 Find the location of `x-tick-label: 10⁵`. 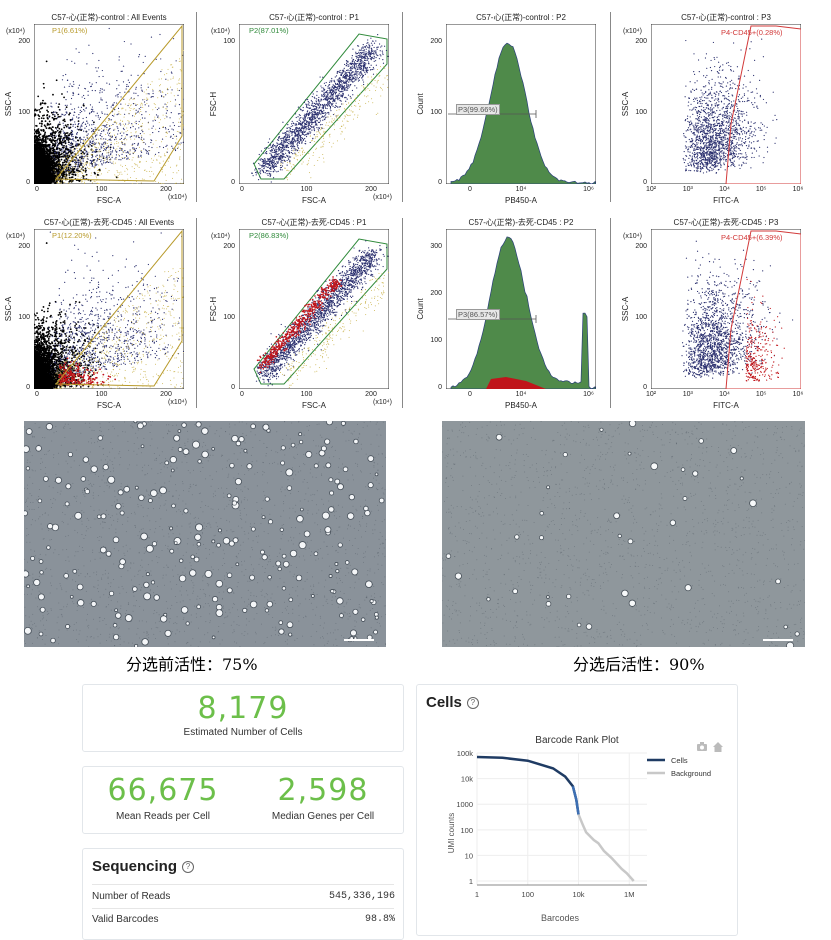

x-tick-label: 10⁵ is located at coordinates (761, 189).